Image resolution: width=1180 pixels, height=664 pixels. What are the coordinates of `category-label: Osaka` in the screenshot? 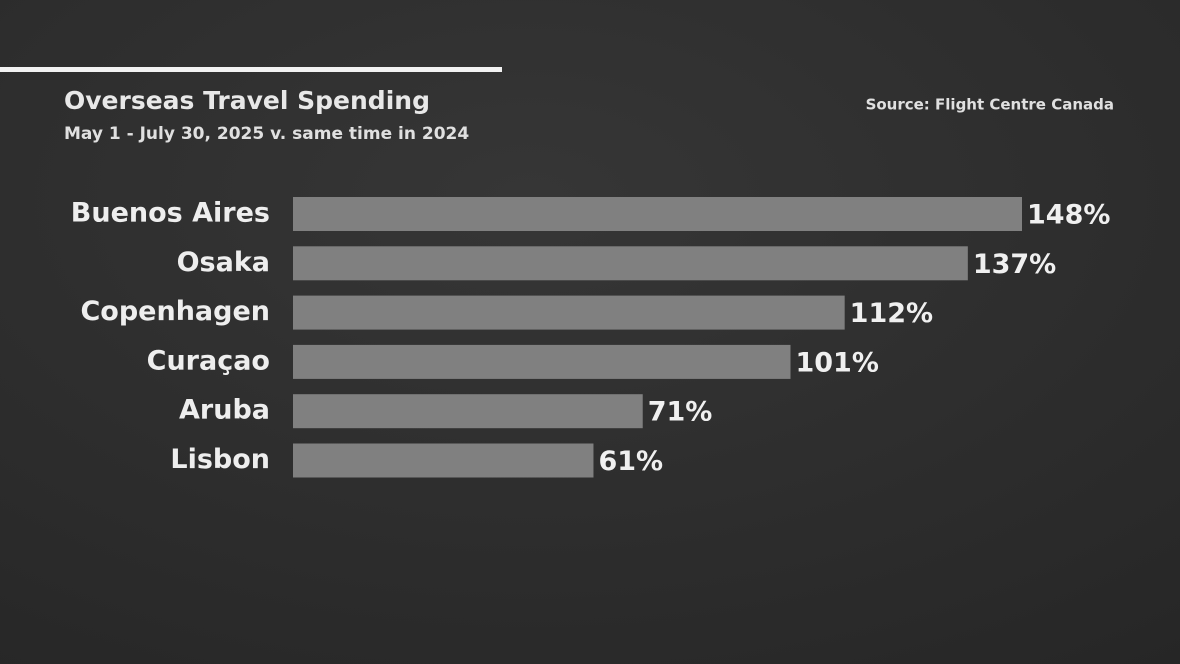 It's located at (223, 262).